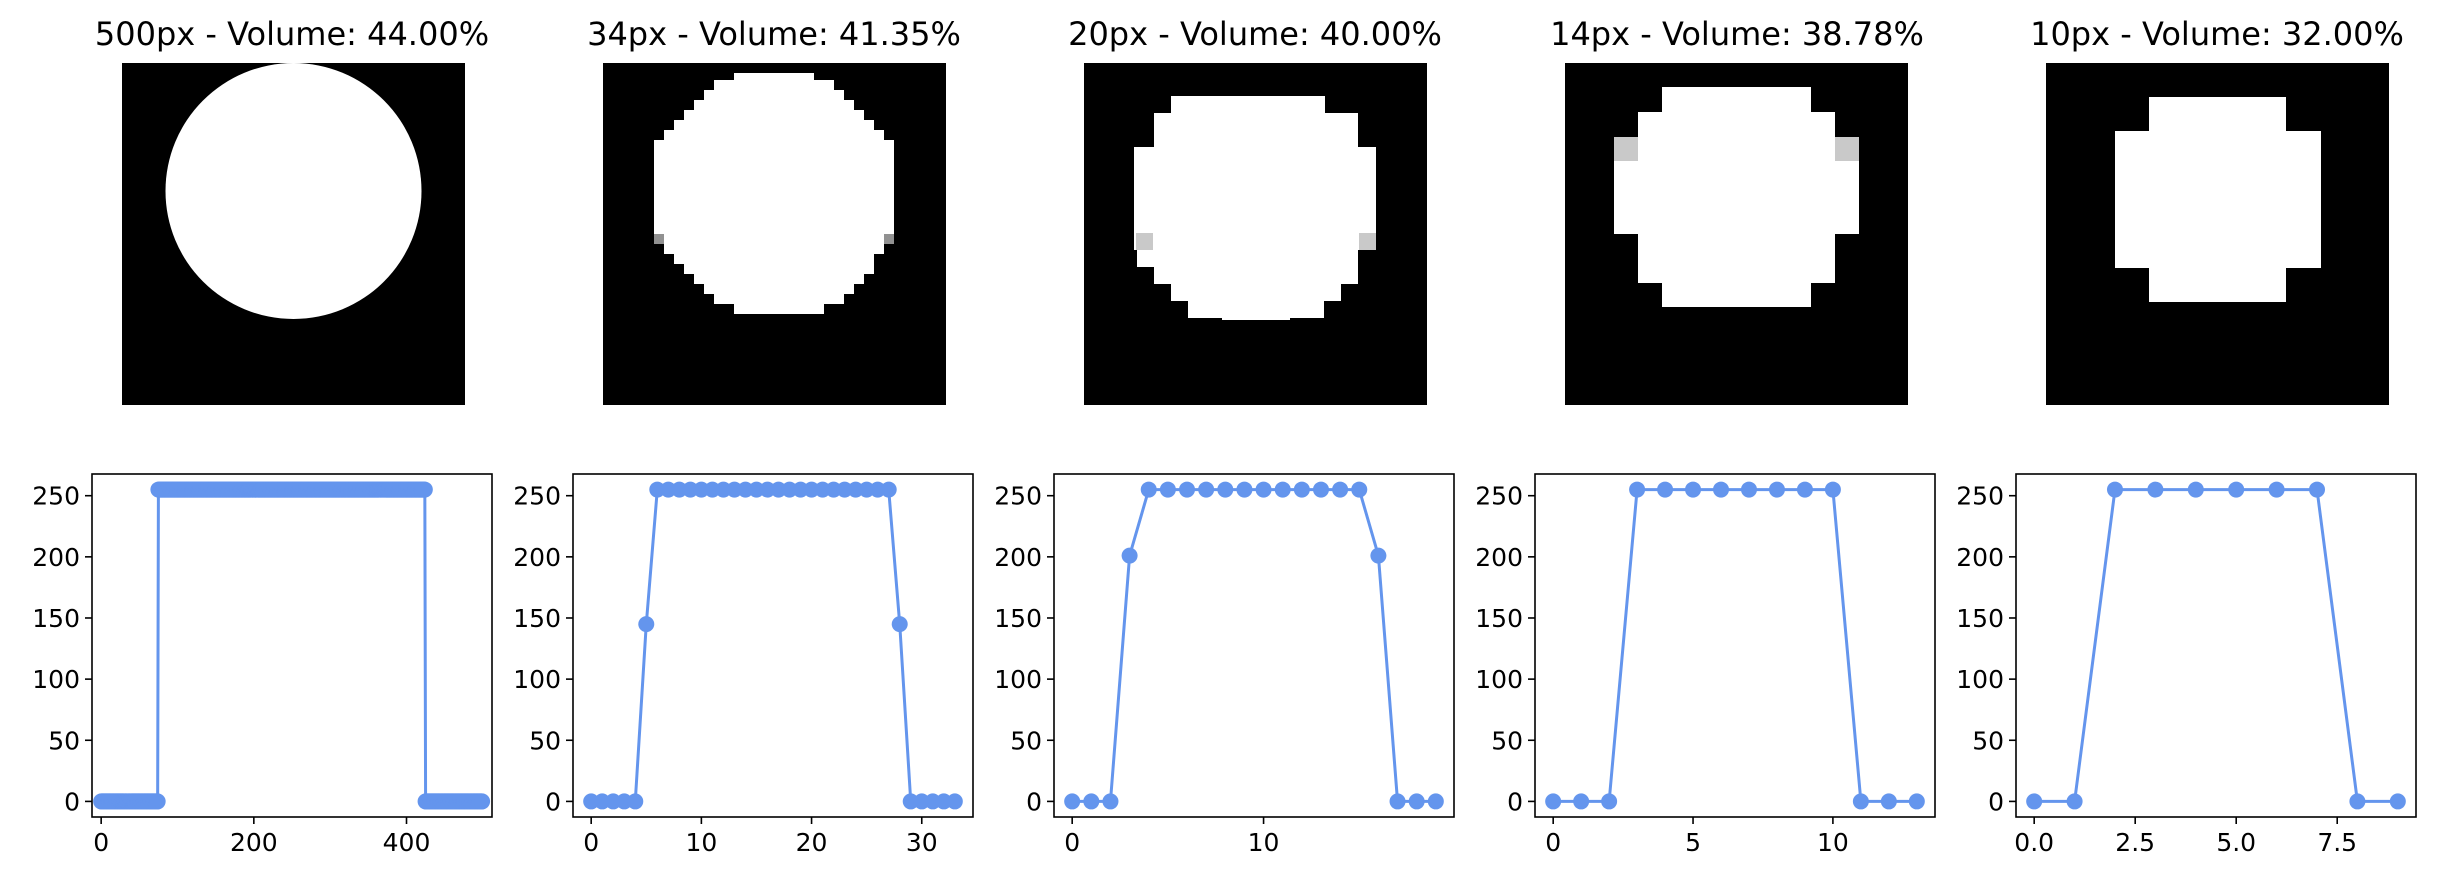  What do you see at coordinates (292, 34) in the screenshot?
I see `panel-title-500px: 500px - Volume: 44.00%` at bounding box center [292, 34].